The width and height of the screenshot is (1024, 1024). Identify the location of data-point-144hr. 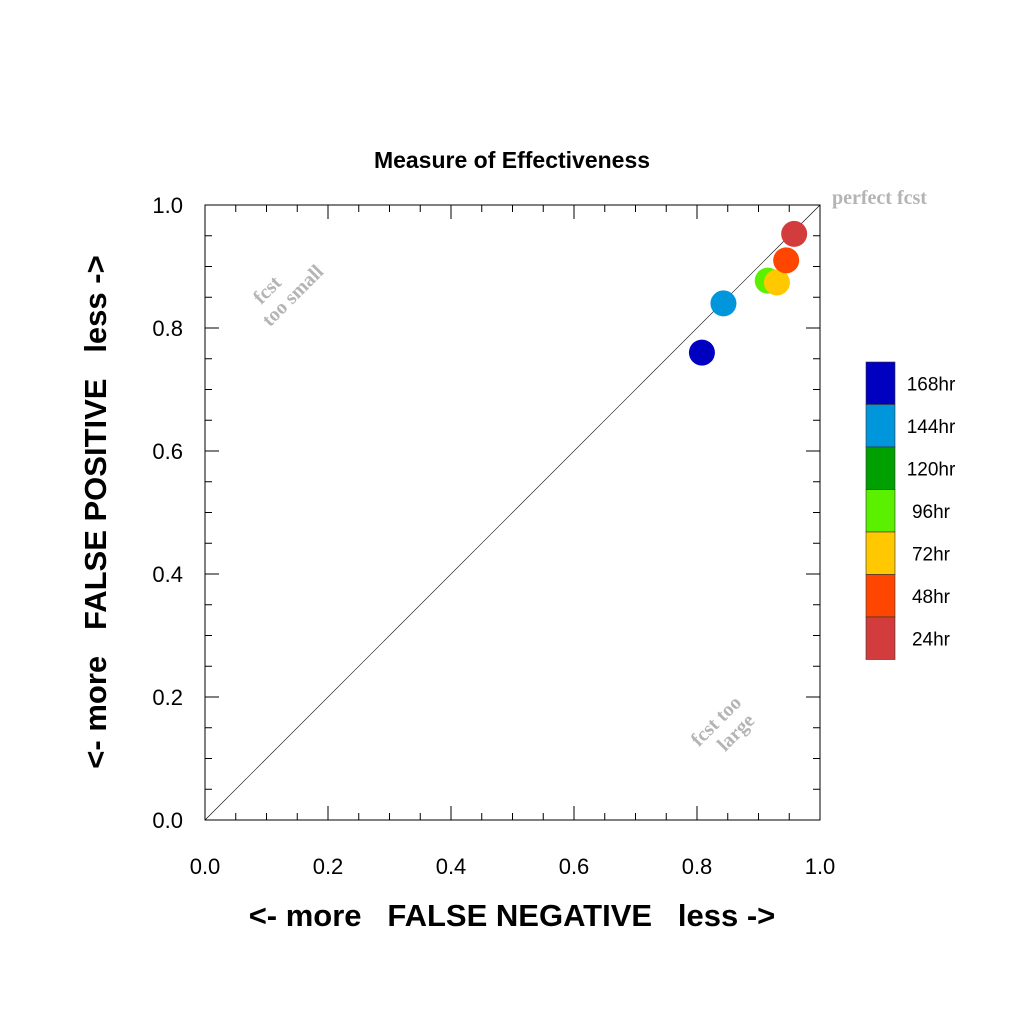
(723, 303).